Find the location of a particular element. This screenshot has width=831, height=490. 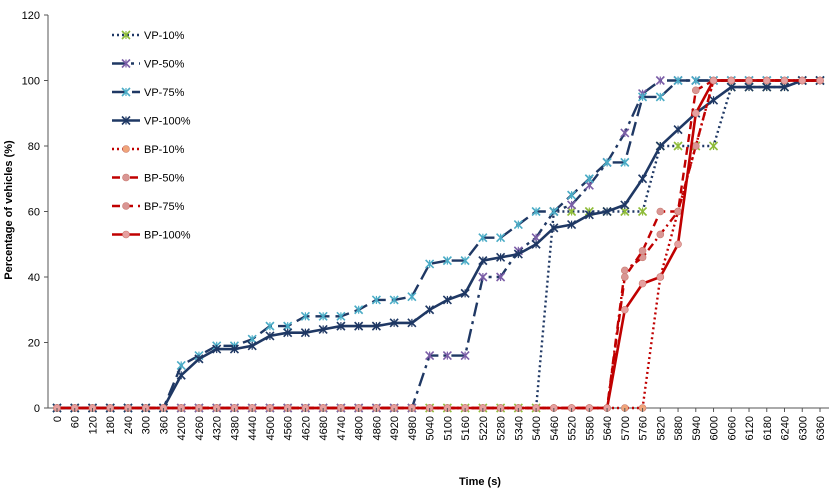

x-tick-label: 5100 is located at coordinates (448, 428).